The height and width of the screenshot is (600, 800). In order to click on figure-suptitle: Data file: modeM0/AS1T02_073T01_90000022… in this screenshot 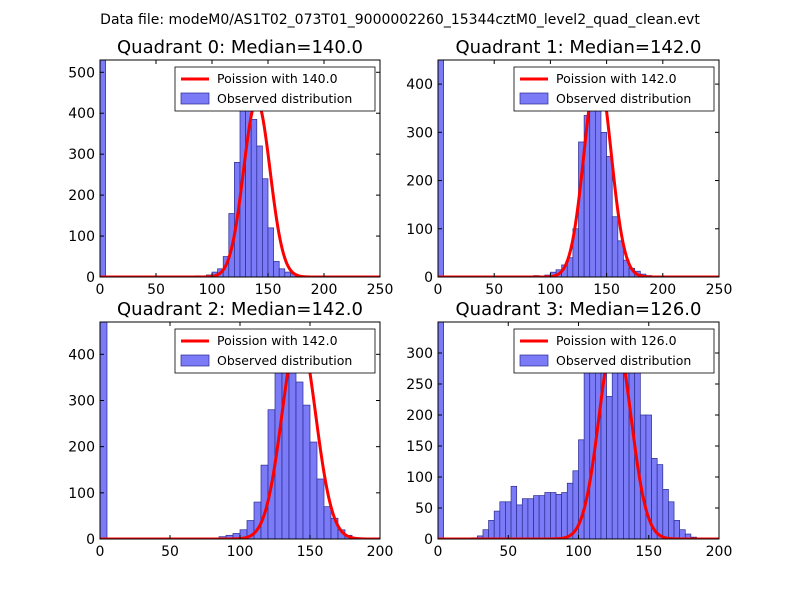, I will do `click(400, 20)`.